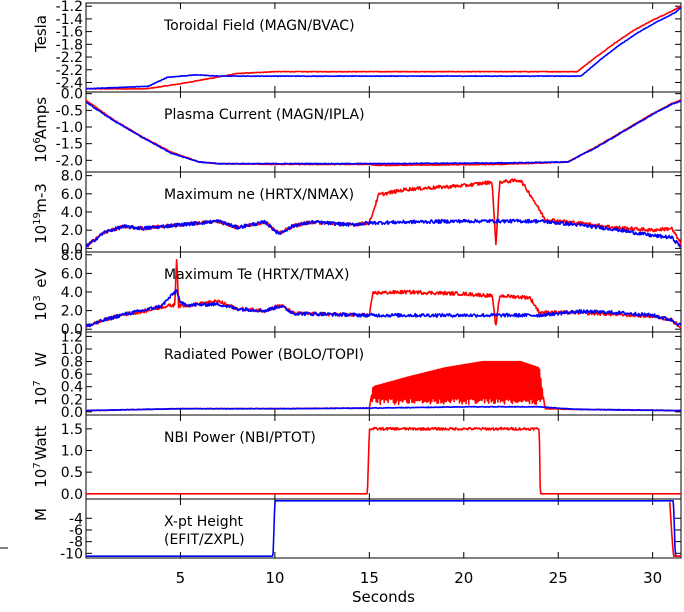 This screenshot has height=612, width=684. I want to click on panel-1-frame, so click(383, 47).